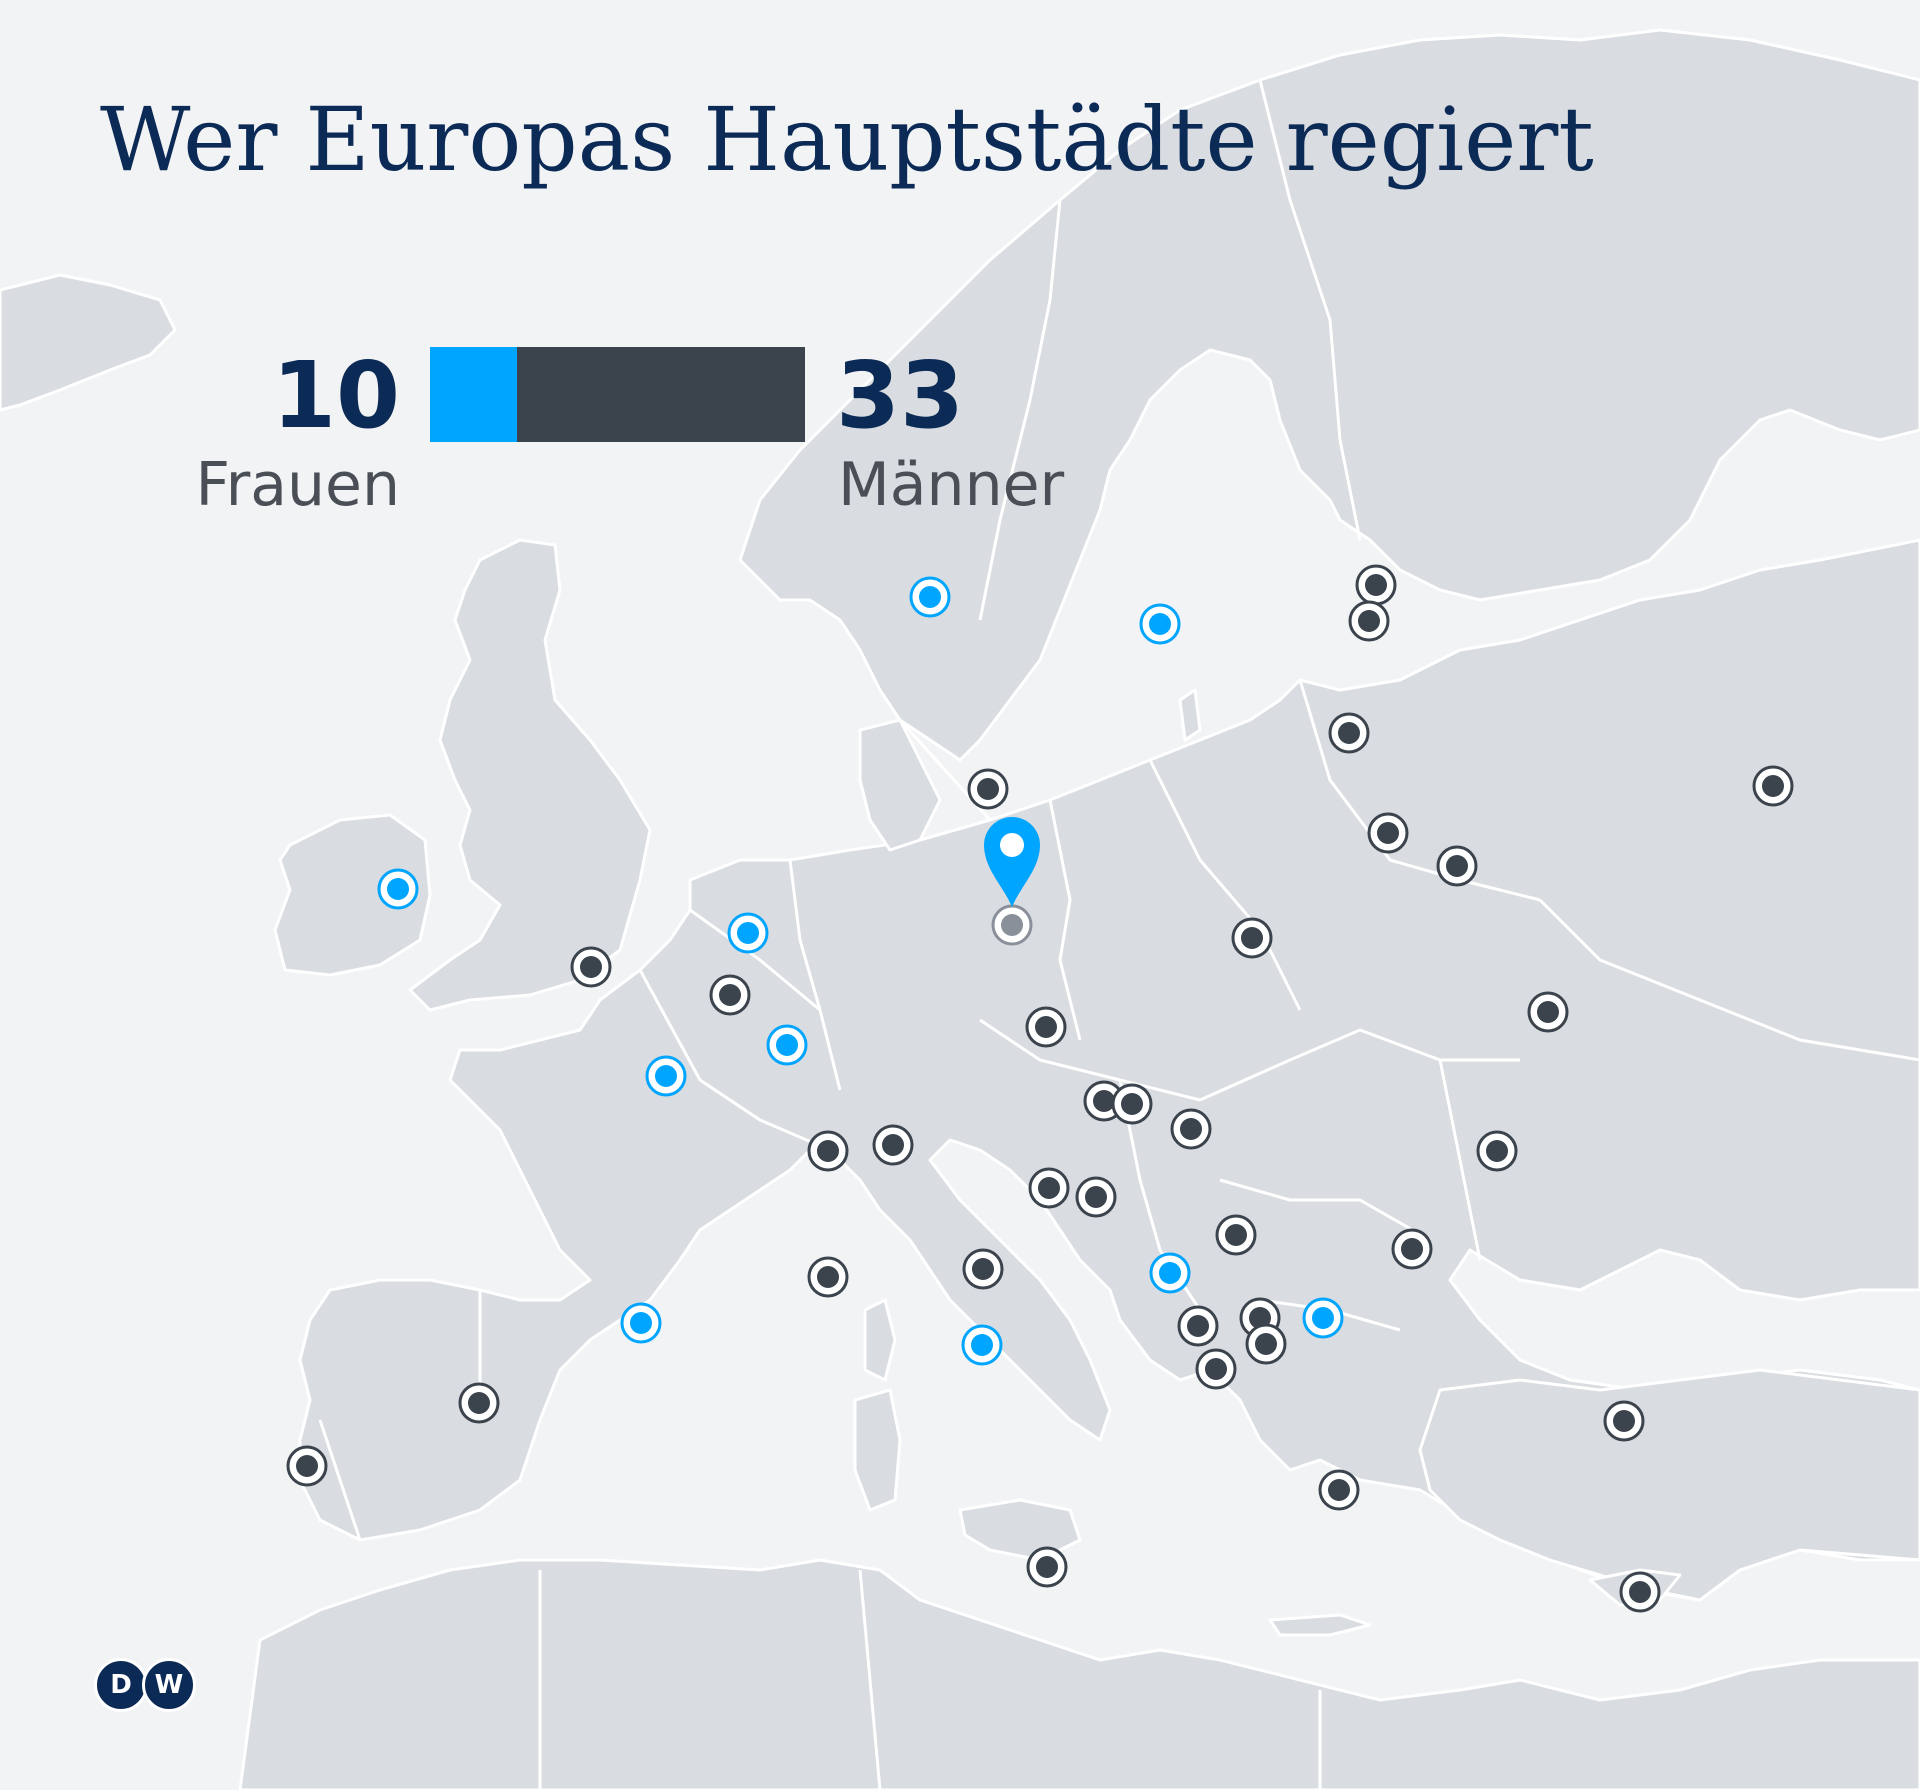 This screenshot has height=1790, width=1920. I want to click on capital-marker-kyiv, so click(1548, 1012).